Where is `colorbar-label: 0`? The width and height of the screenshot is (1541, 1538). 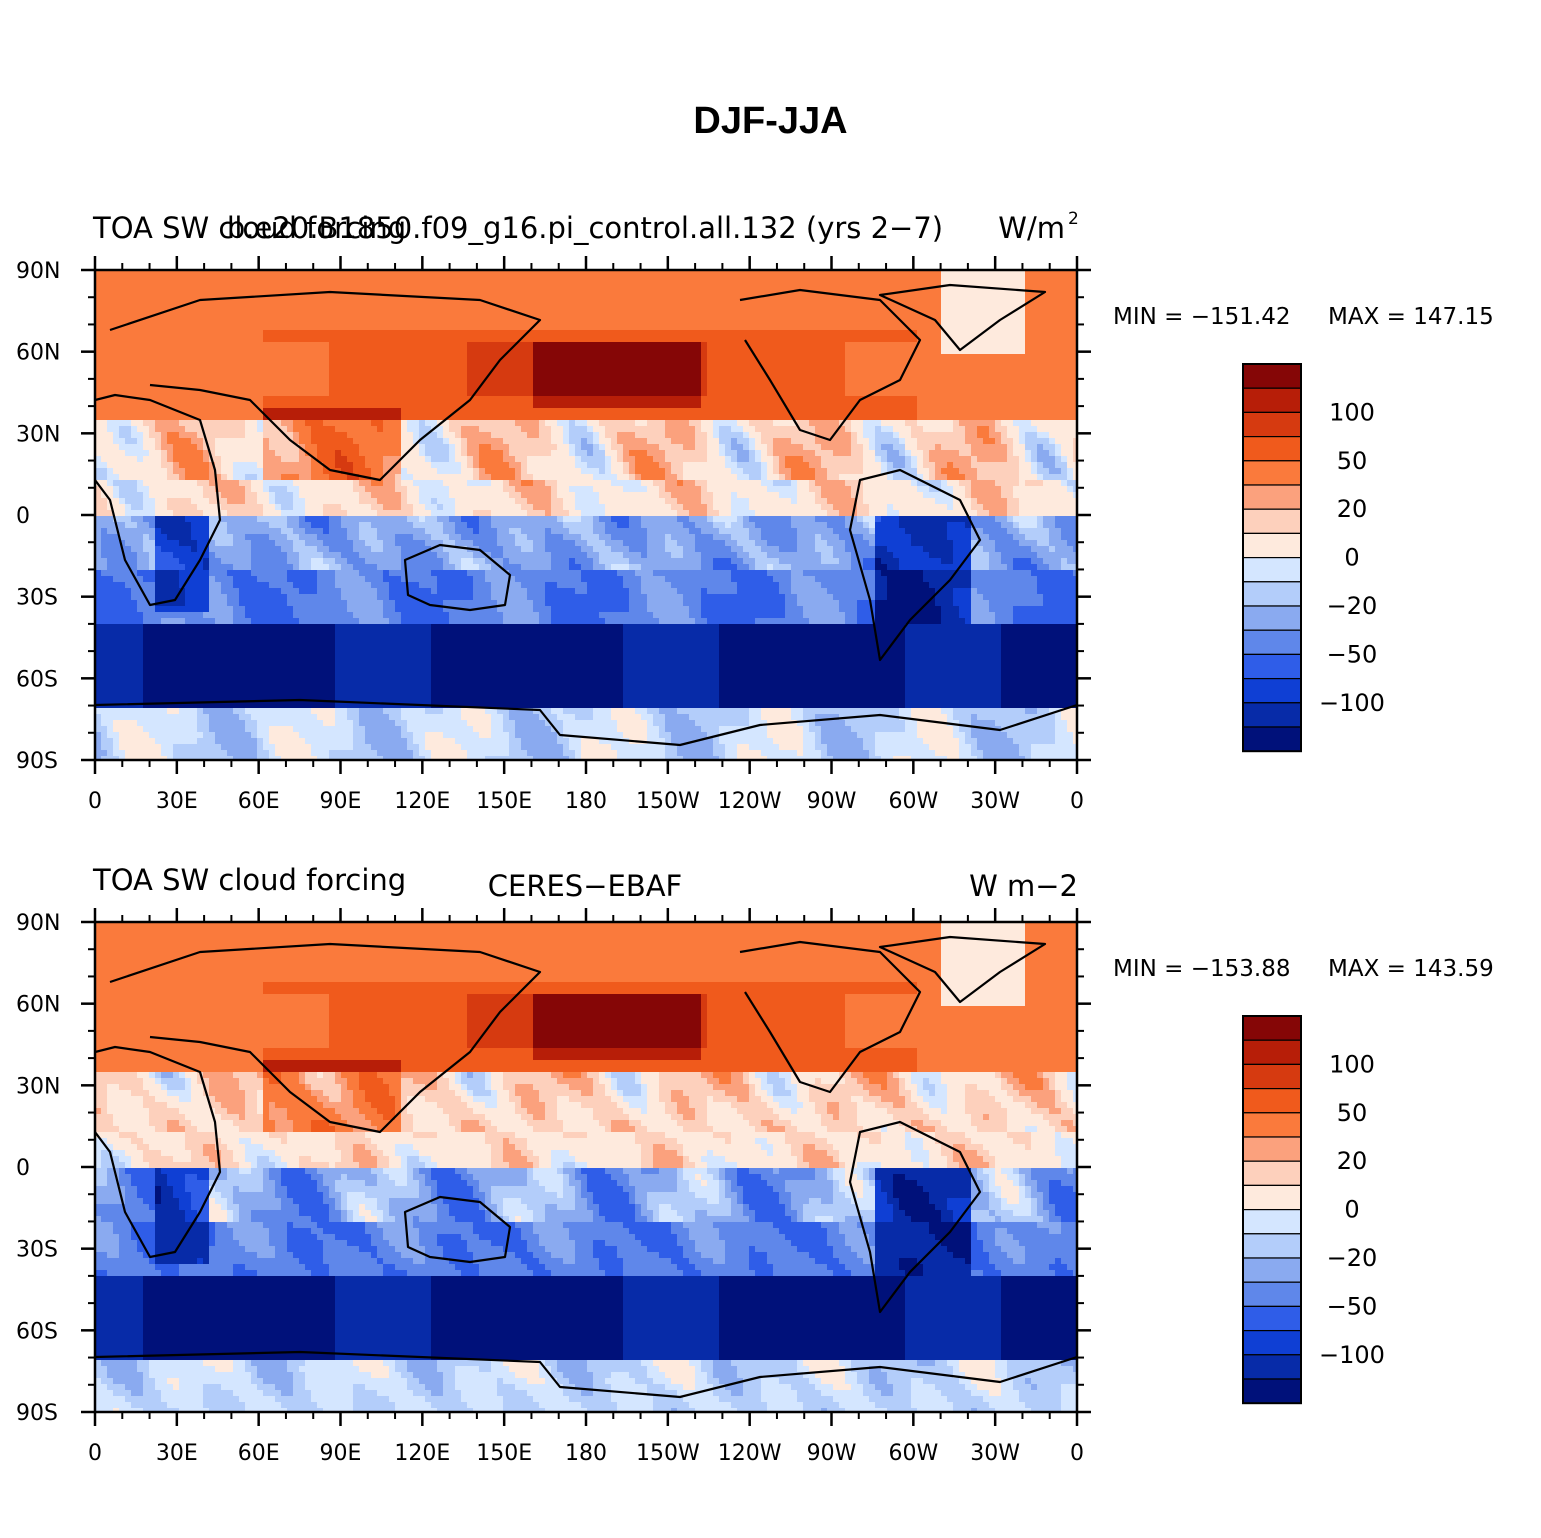
colorbar-label: 0 is located at coordinates (1351, 1210).